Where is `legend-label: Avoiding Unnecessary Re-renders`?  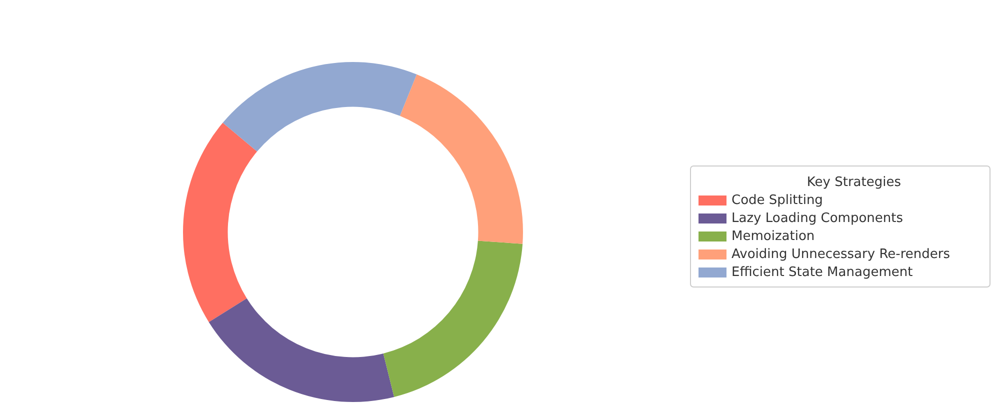
legend-label: Avoiding Unnecessary Re-renders is located at coordinates (841, 254).